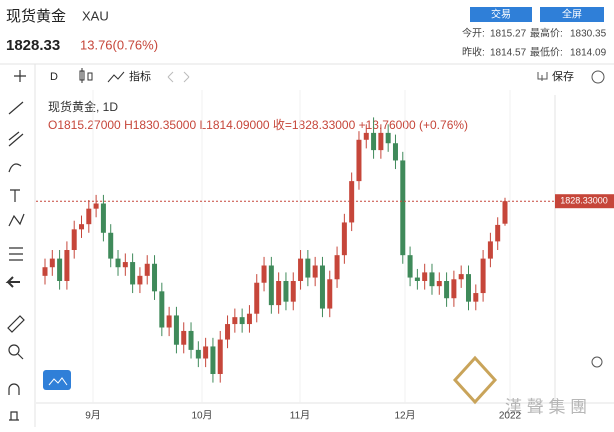 The image size is (614, 432). Describe the element at coordinates (86, 75) in the screenshot. I see `candle-icon` at that location.